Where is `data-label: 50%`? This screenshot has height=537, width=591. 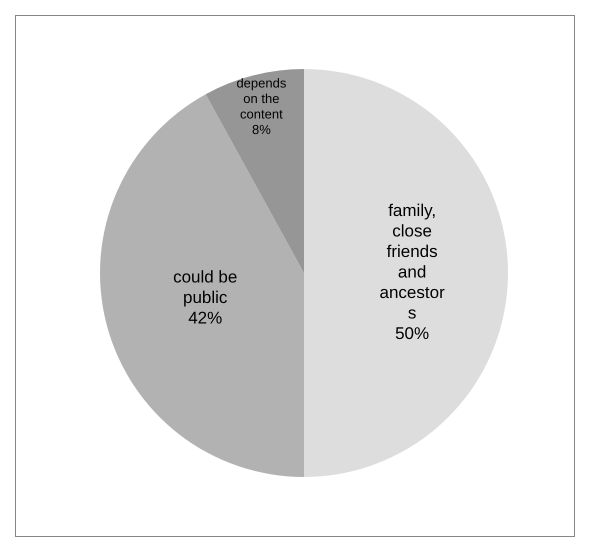 data-label: 50% is located at coordinates (412, 334).